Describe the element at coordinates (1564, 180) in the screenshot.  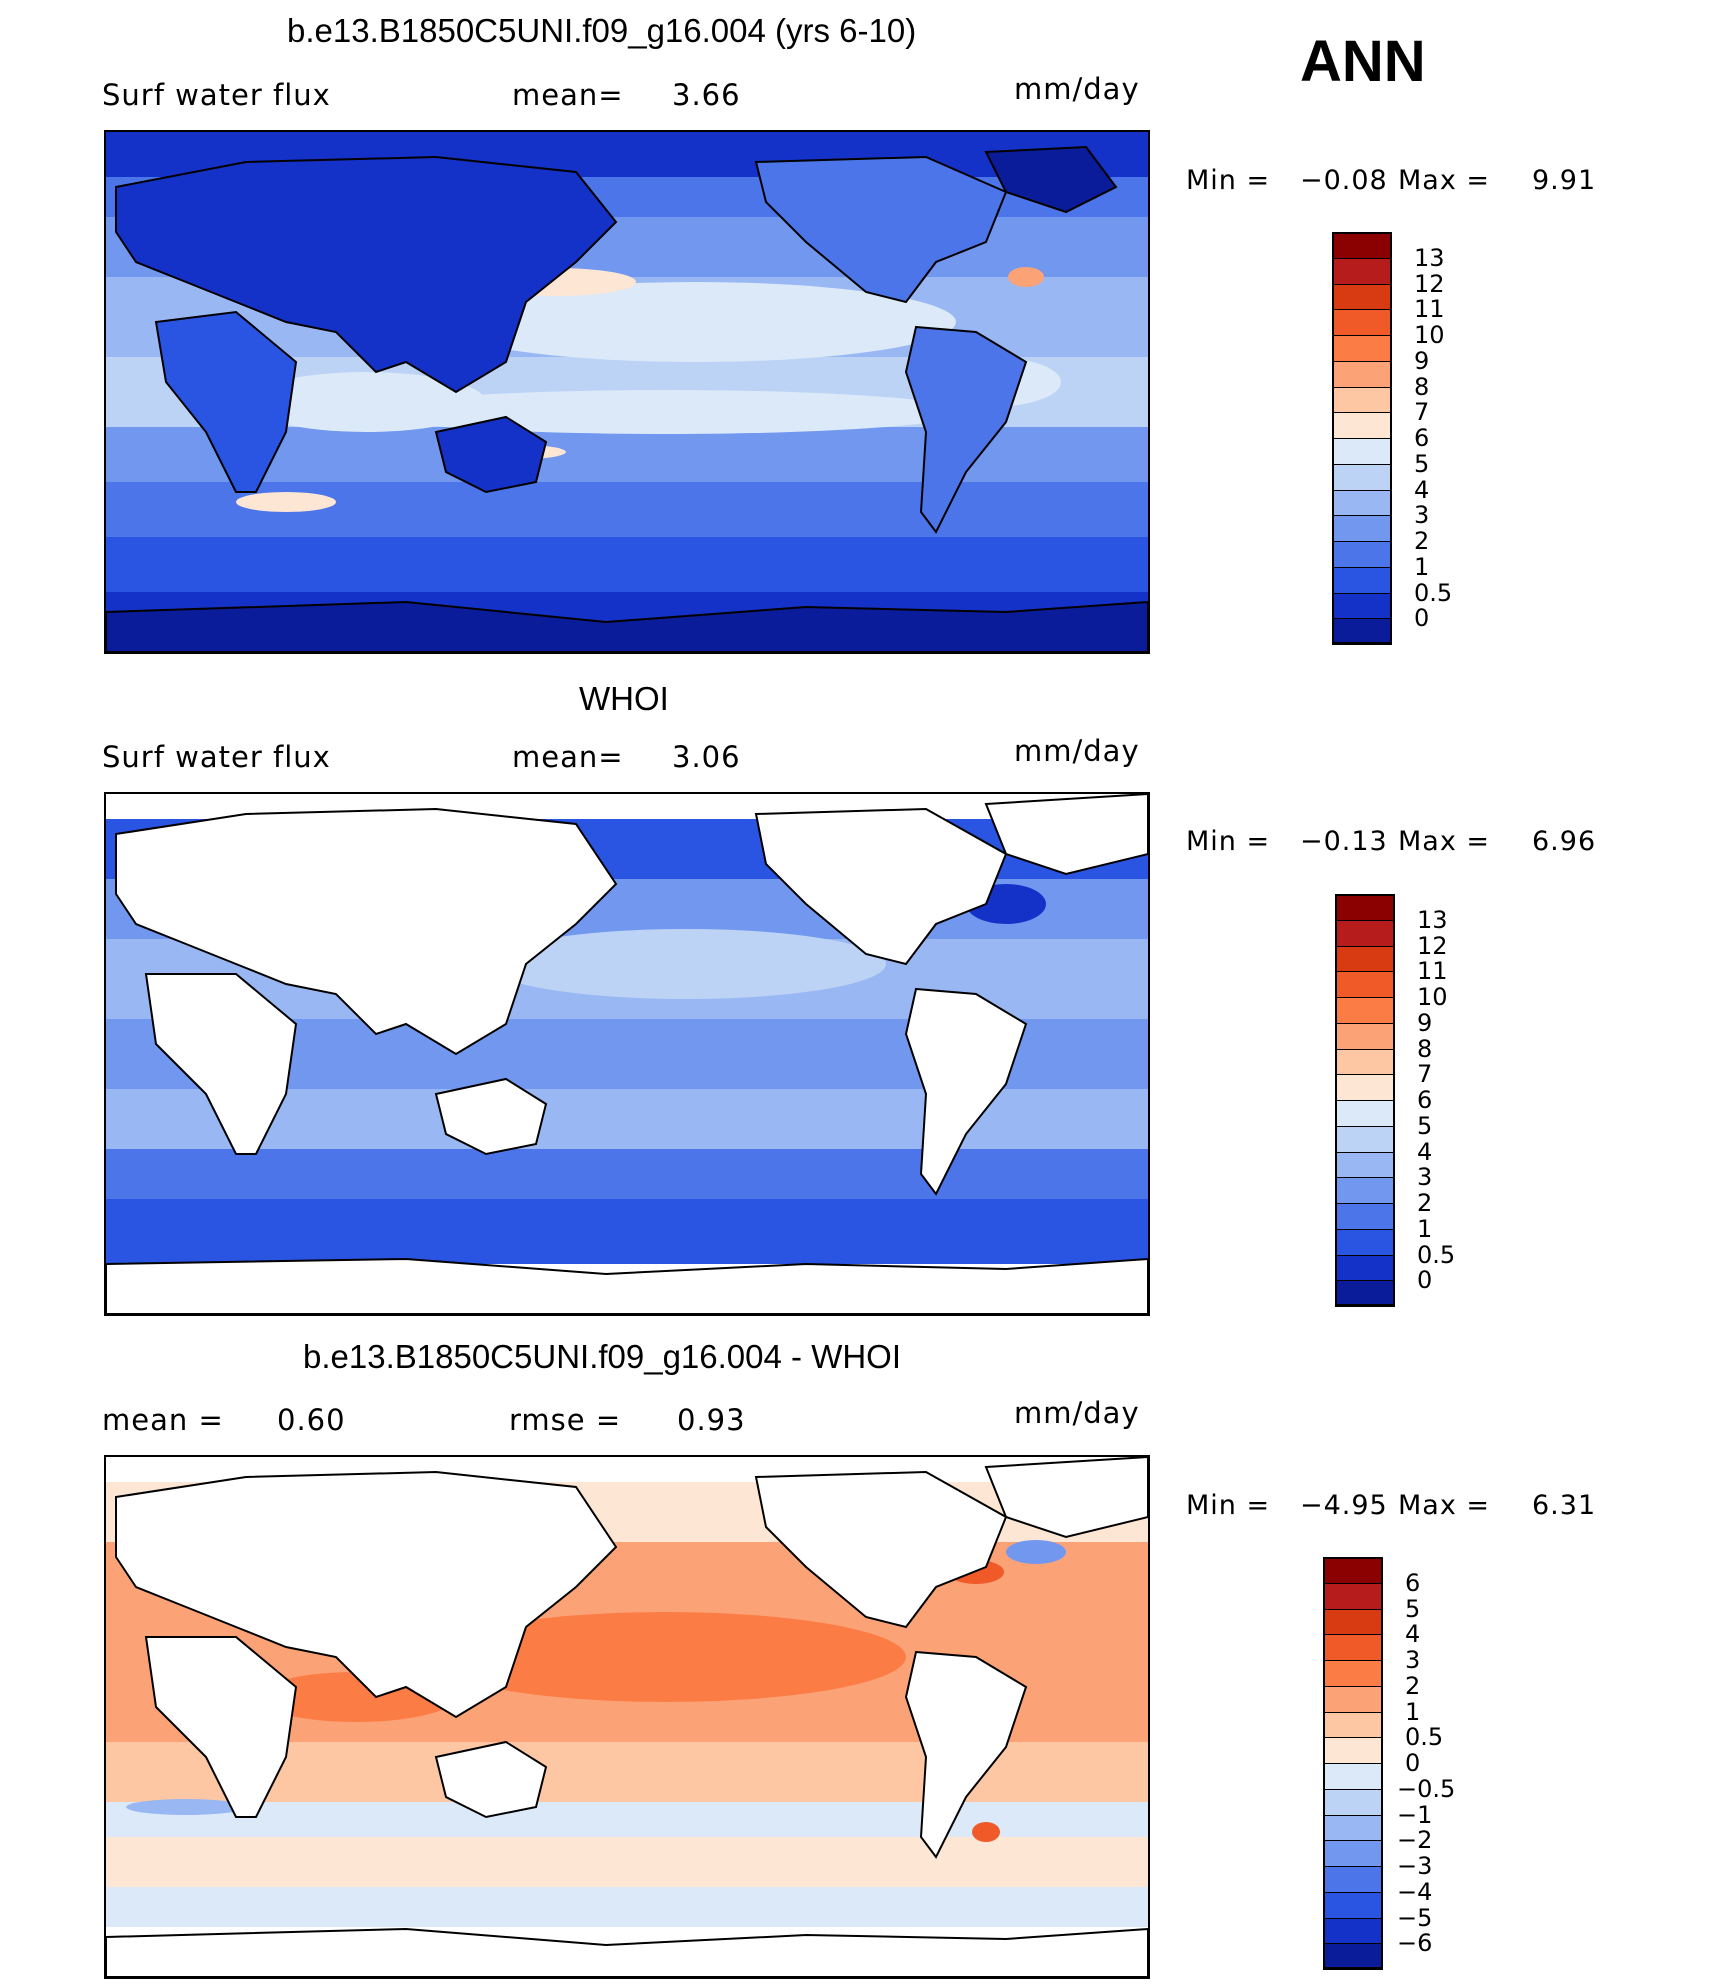
I see `panel-1-max-value: 9.91` at that location.